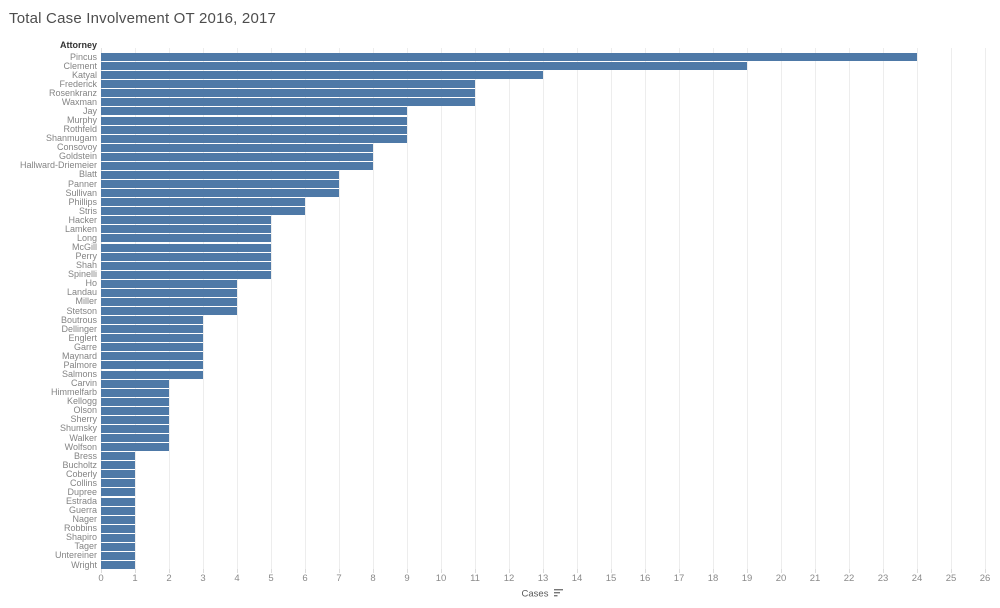 The image size is (1000, 608). Describe the element at coordinates (118, 555) in the screenshot. I see `bar-untereiner` at that location.